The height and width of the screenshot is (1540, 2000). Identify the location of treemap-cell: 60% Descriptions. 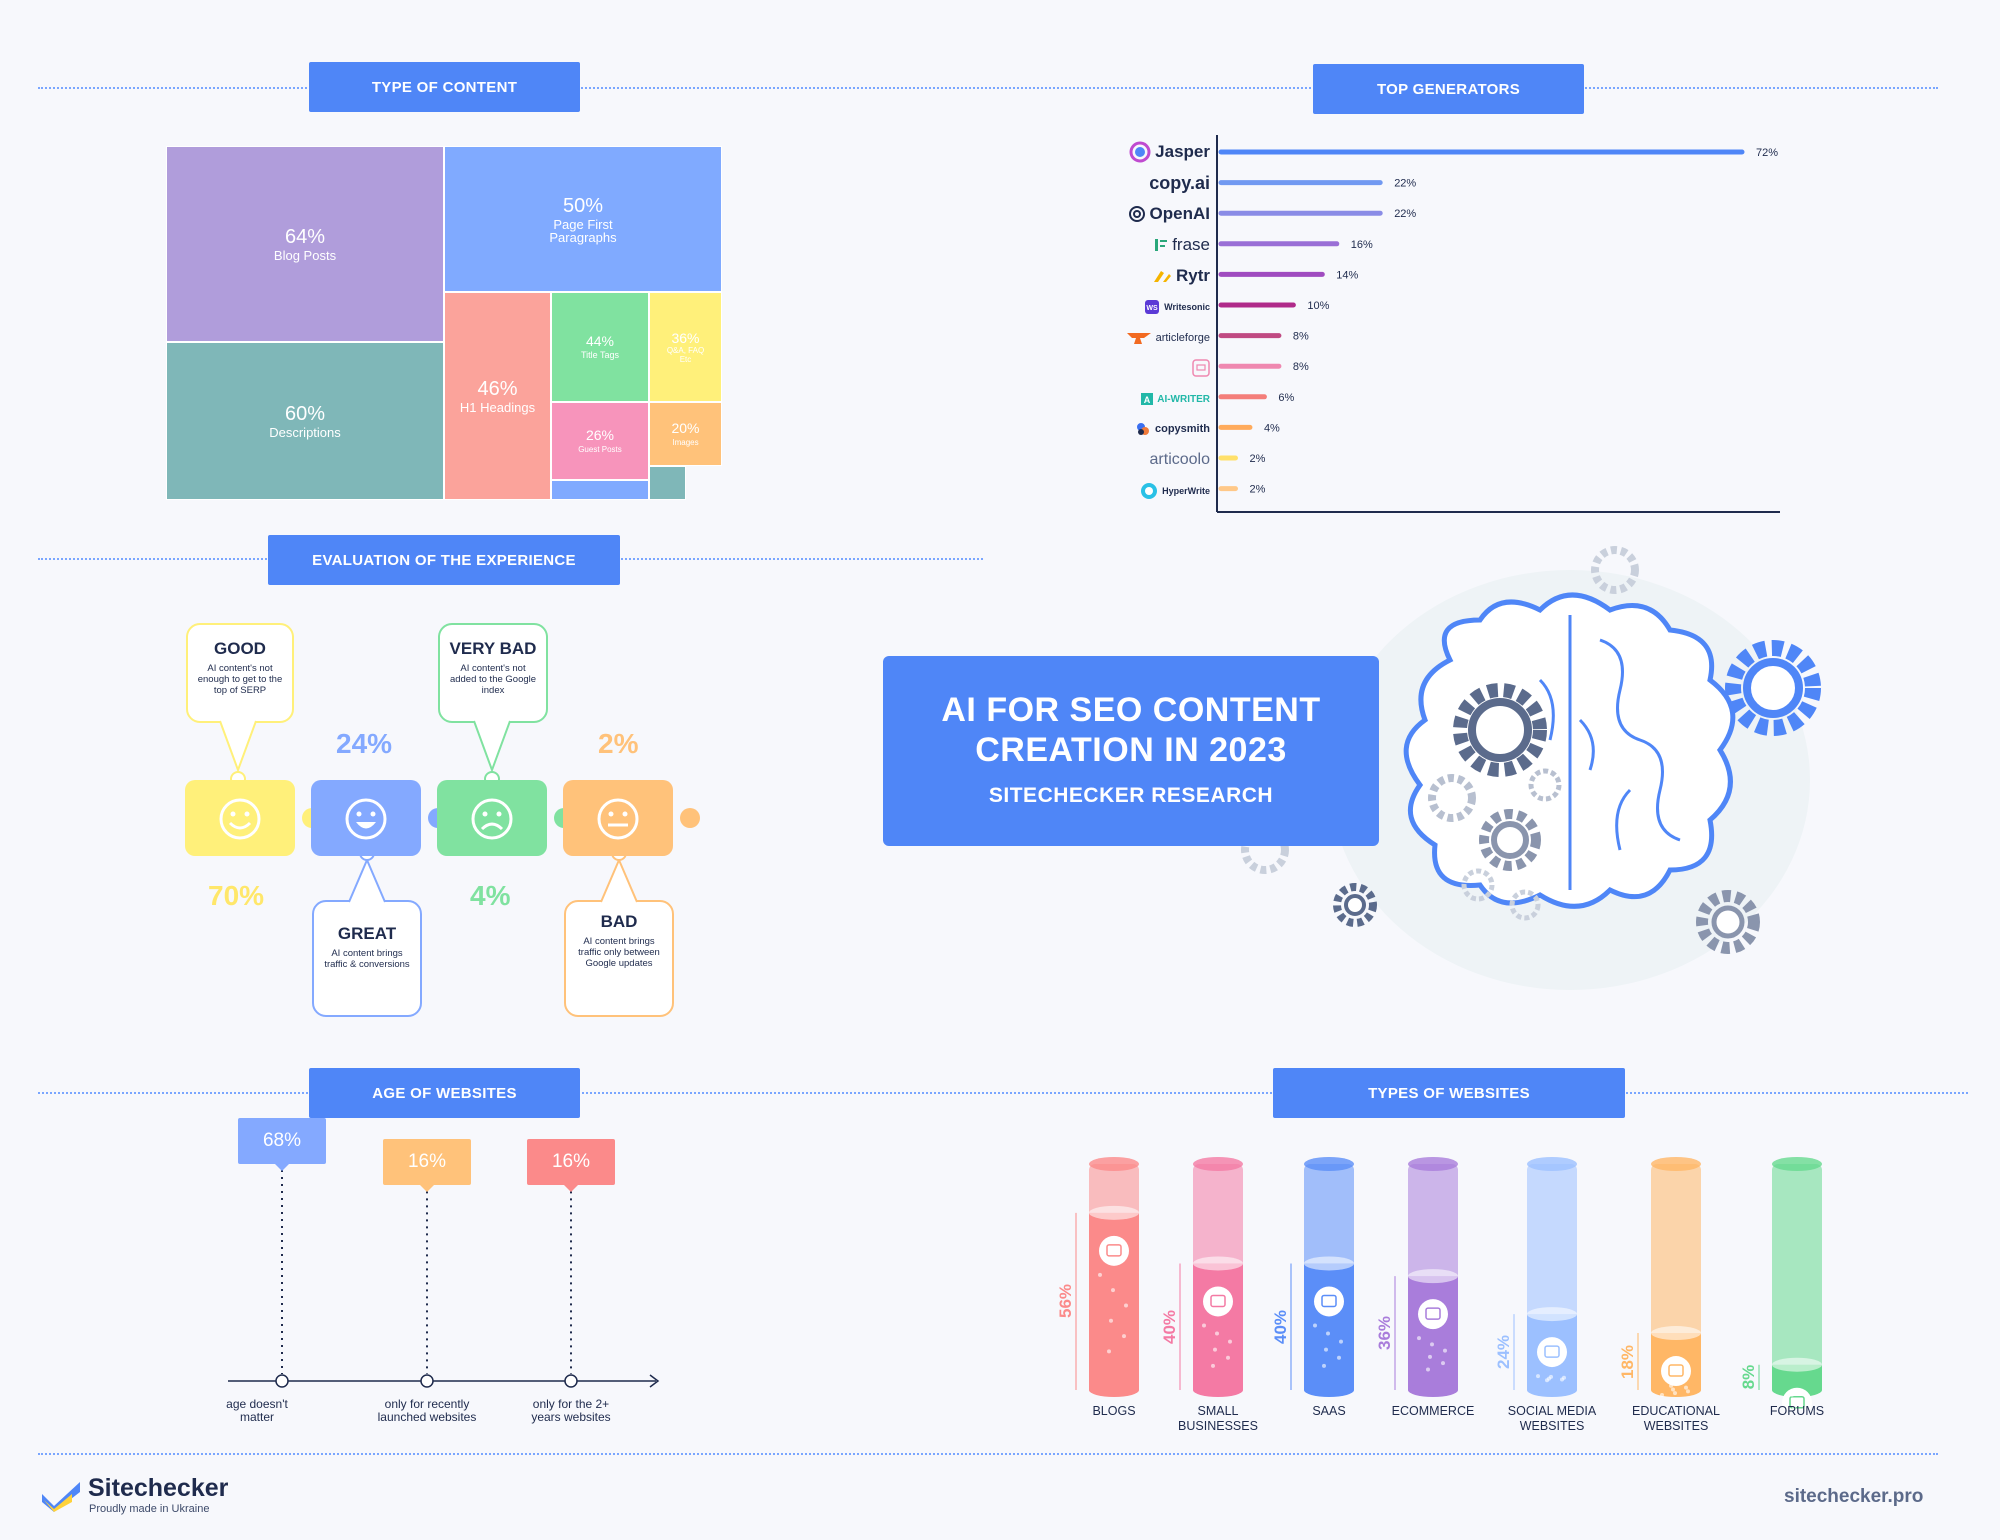
(305, 421).